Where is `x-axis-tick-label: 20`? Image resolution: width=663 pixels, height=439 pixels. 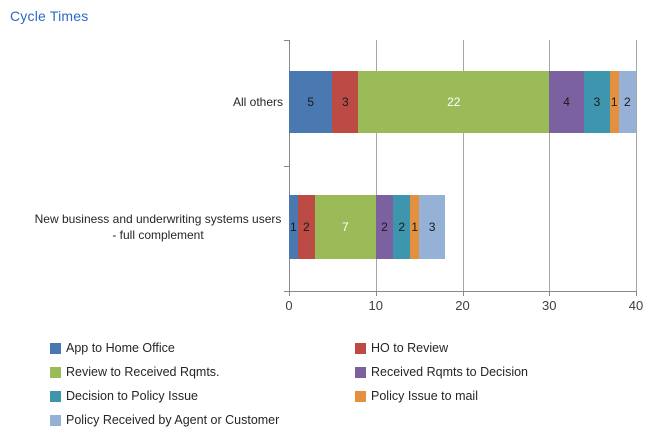
x-axis-tick-label: 20 is located at coordinates (462, 305).